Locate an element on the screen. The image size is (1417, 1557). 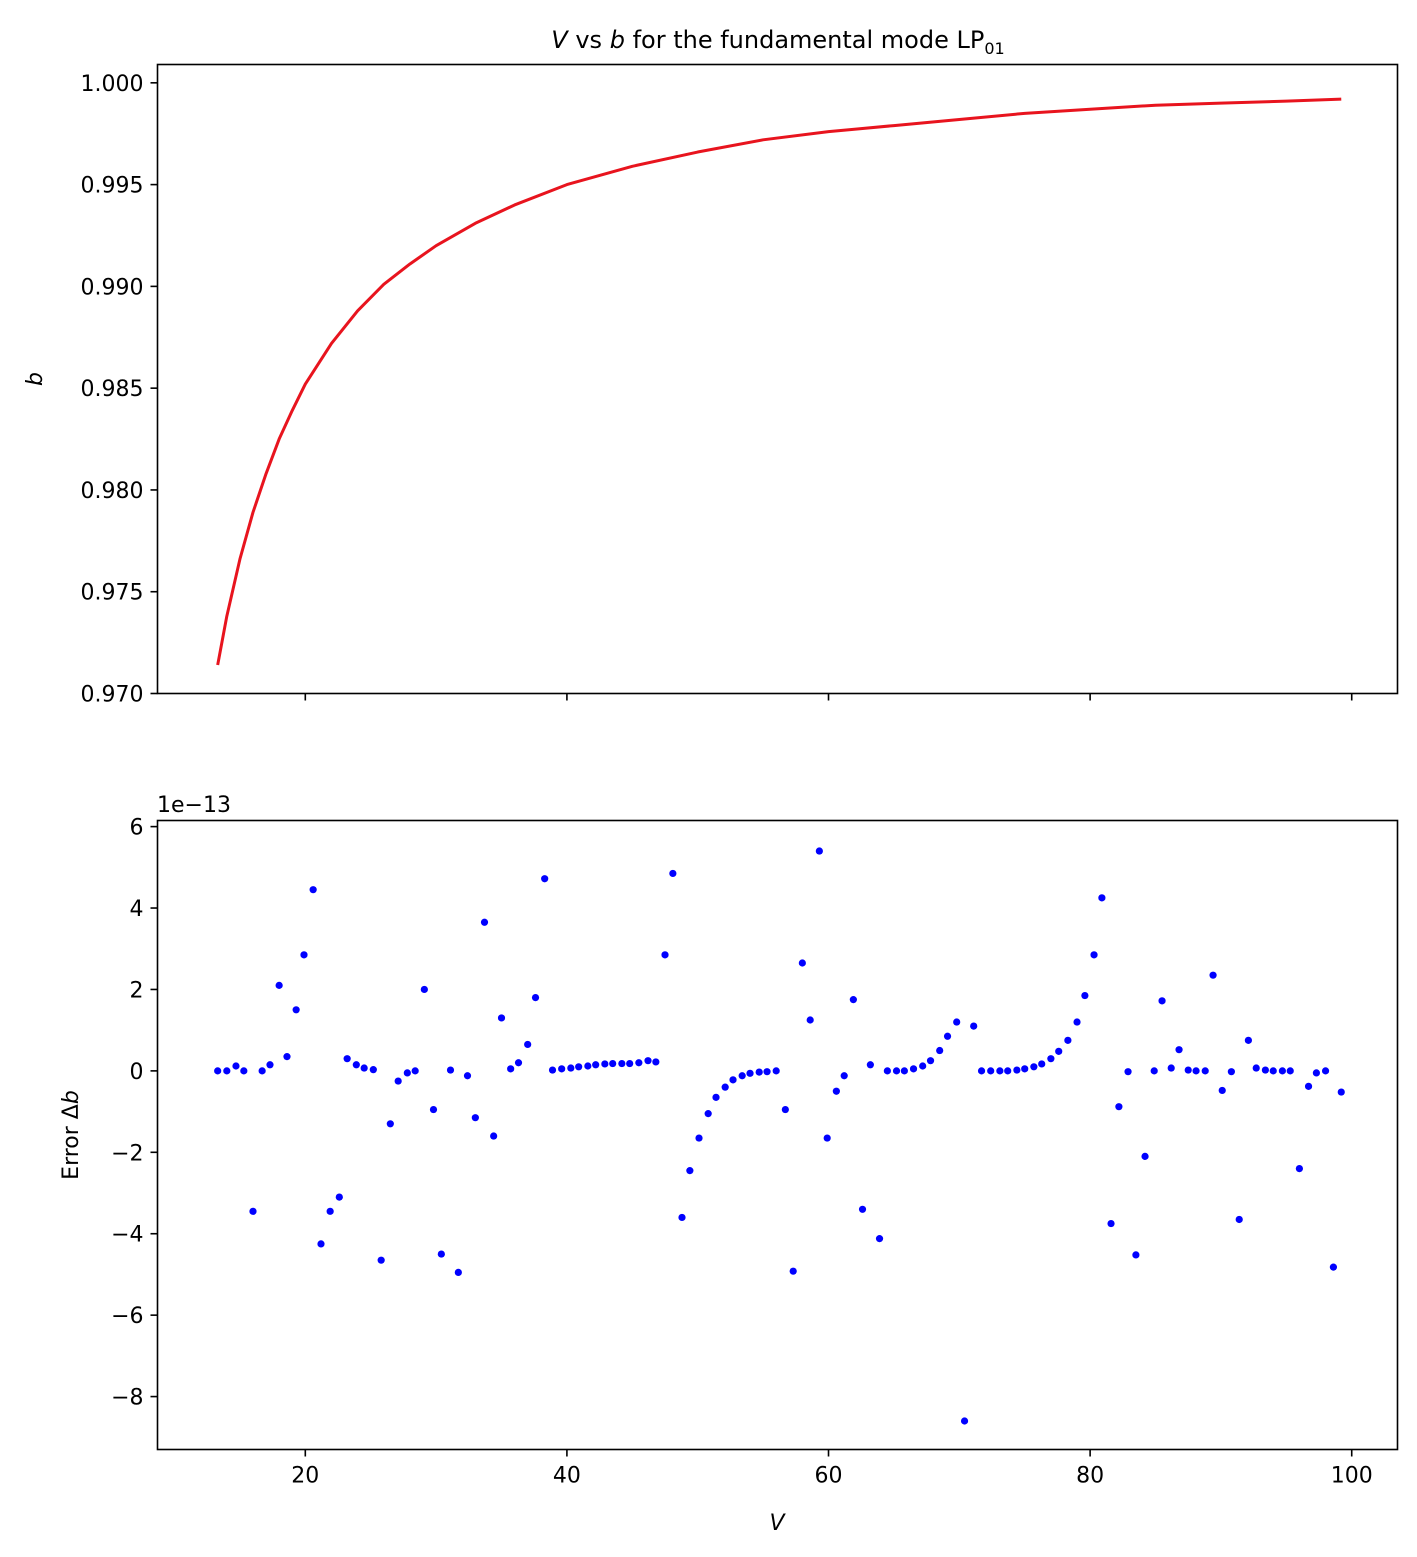
bottom-y-axis: −8 −6 −4 −2 0 2 4 6 is located at coordinates (134, 1113).